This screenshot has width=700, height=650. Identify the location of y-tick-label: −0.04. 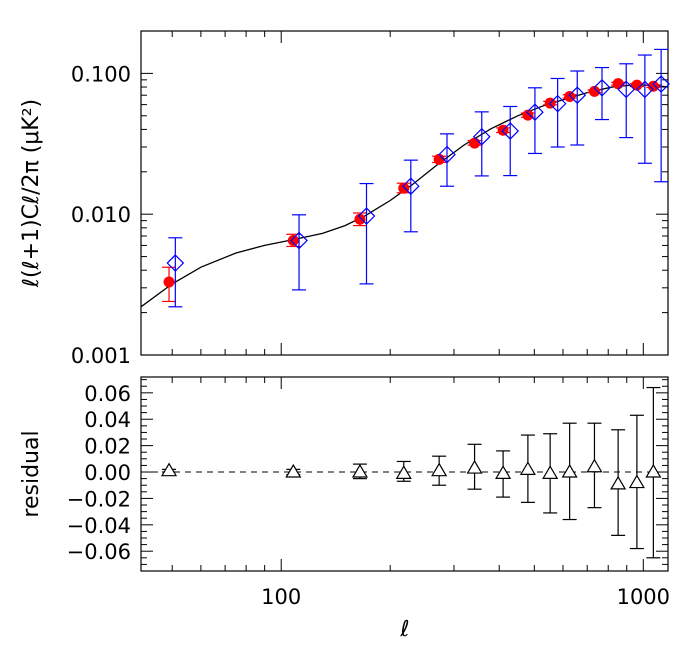
(99, 526).